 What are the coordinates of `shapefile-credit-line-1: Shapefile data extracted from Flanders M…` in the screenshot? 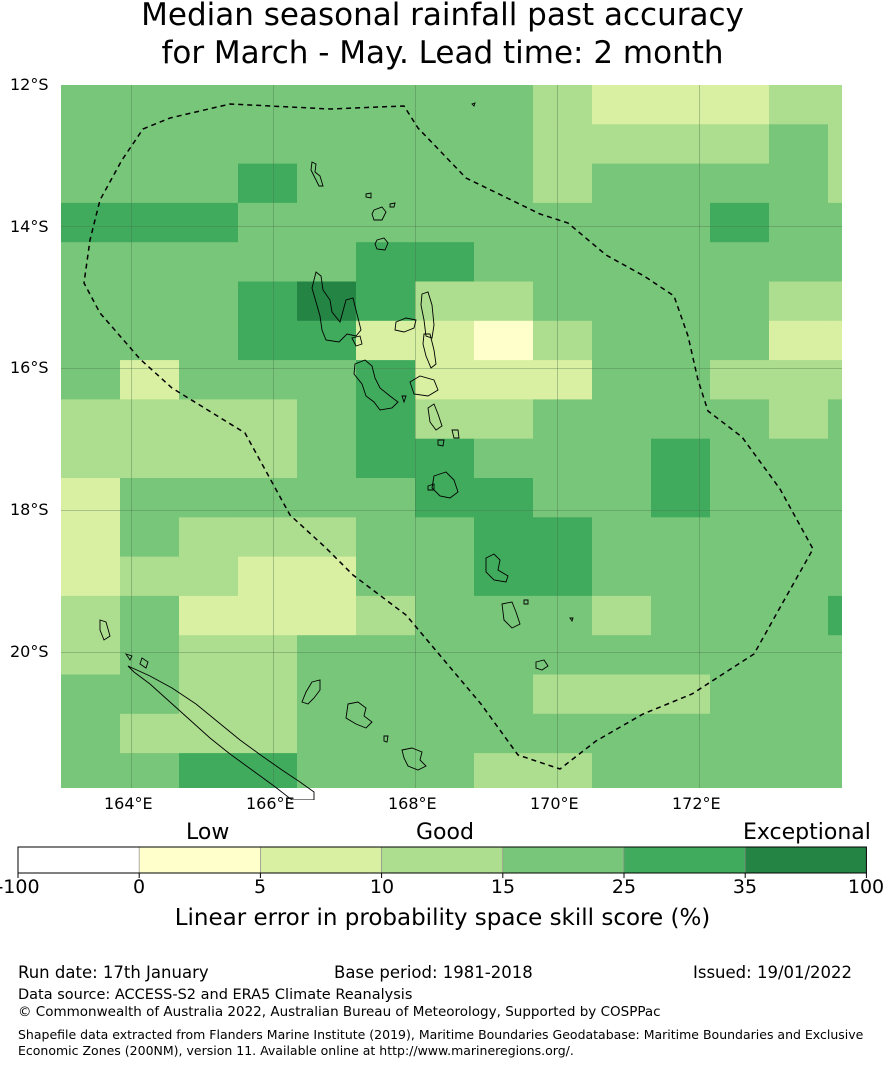 It's located at (441, 1034).